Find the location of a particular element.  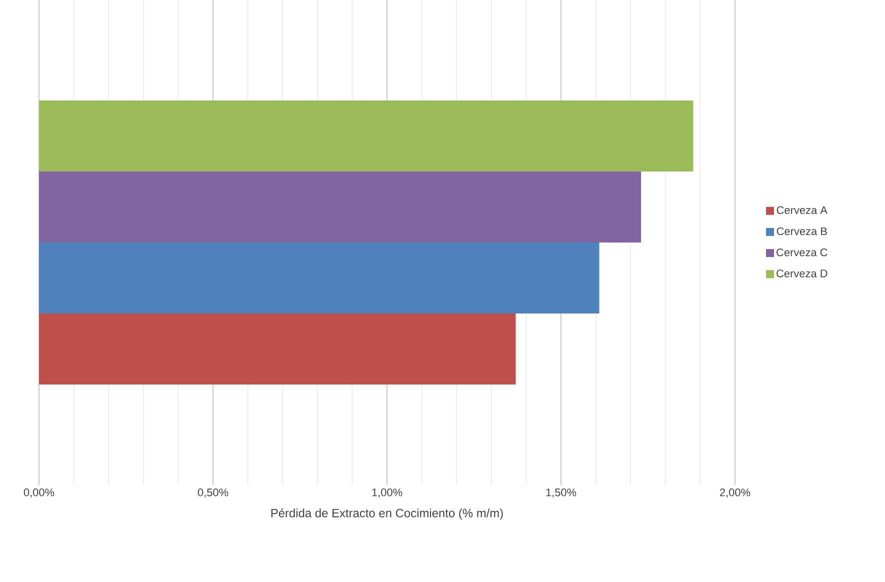

x-tick-label: 1,50% is located at coordinates (561, 493).